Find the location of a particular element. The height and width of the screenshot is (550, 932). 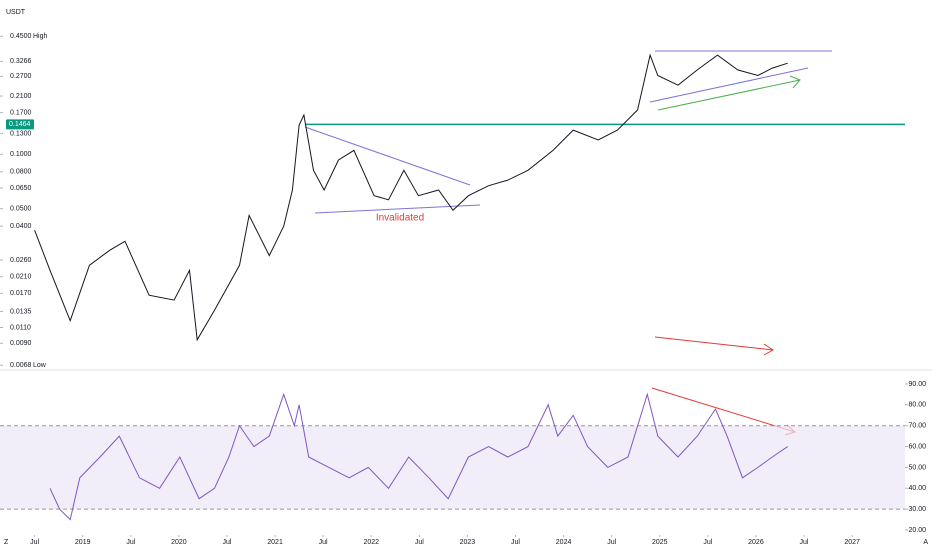

y-tick-label: 0.0135 is located at coordinates (21, 311).